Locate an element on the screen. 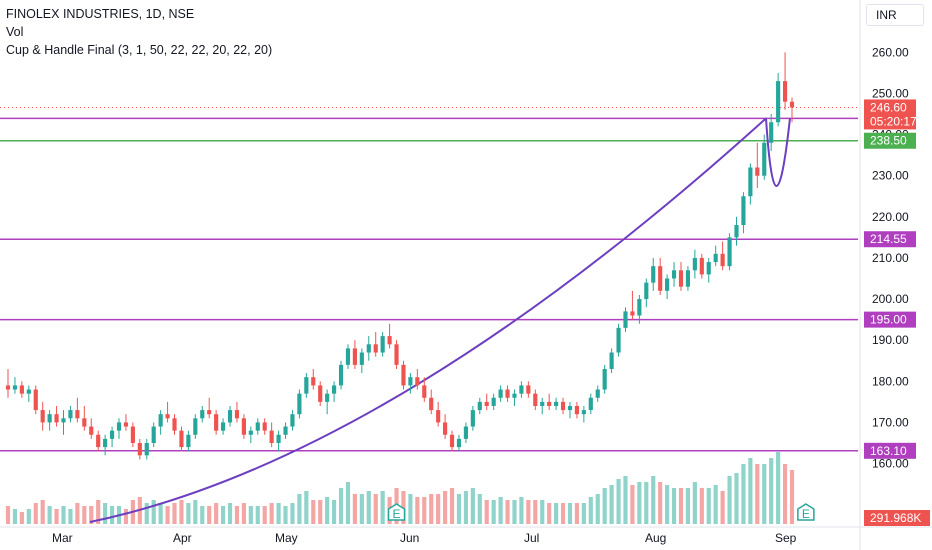  currency-selector: INR is located at coordinates (895, 15).